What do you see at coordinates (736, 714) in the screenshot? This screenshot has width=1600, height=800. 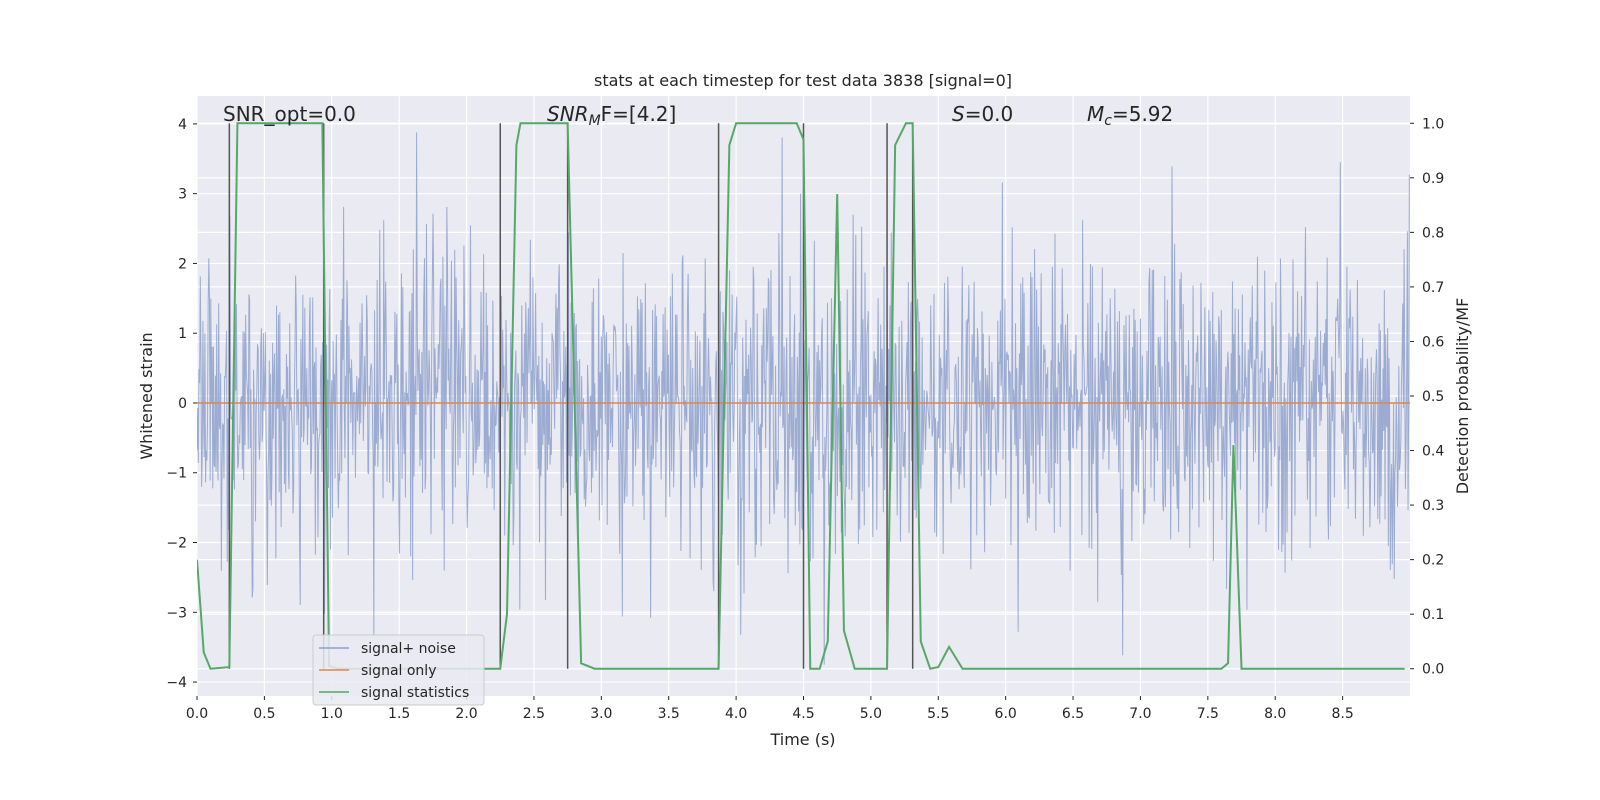 I see `x-tick-label: 4.0` at bounding box center [736, 714].